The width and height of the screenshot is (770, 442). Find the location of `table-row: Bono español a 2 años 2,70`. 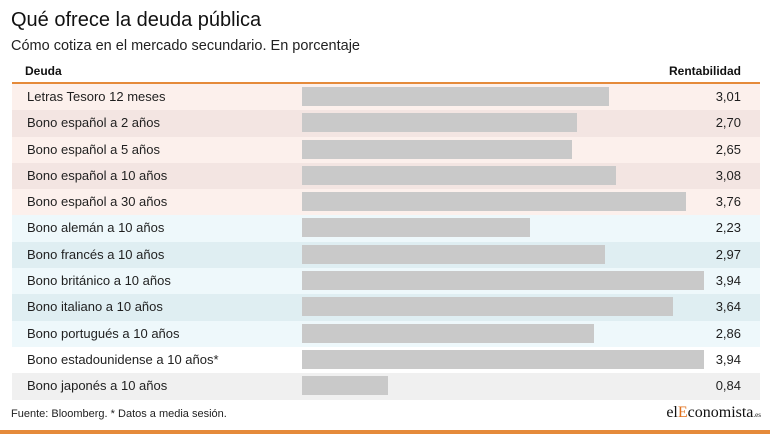

table-row: Bono español a 2 años 2,70 is located at coordinates (386, 123).